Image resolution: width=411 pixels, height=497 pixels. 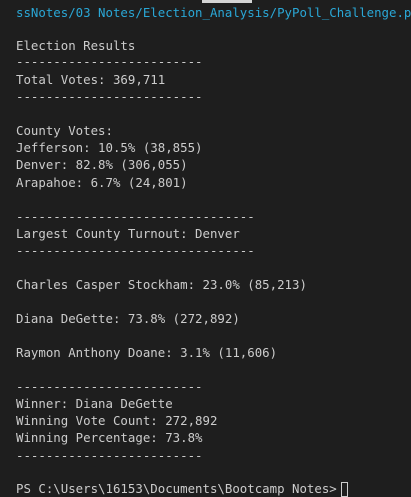 What do you see at coordinates (147, 352) in the screenshot?
I see `candidate-line-doane: Raymon Anthony Doane: 3.1% (11,606)` at bounding box center [147, 352].